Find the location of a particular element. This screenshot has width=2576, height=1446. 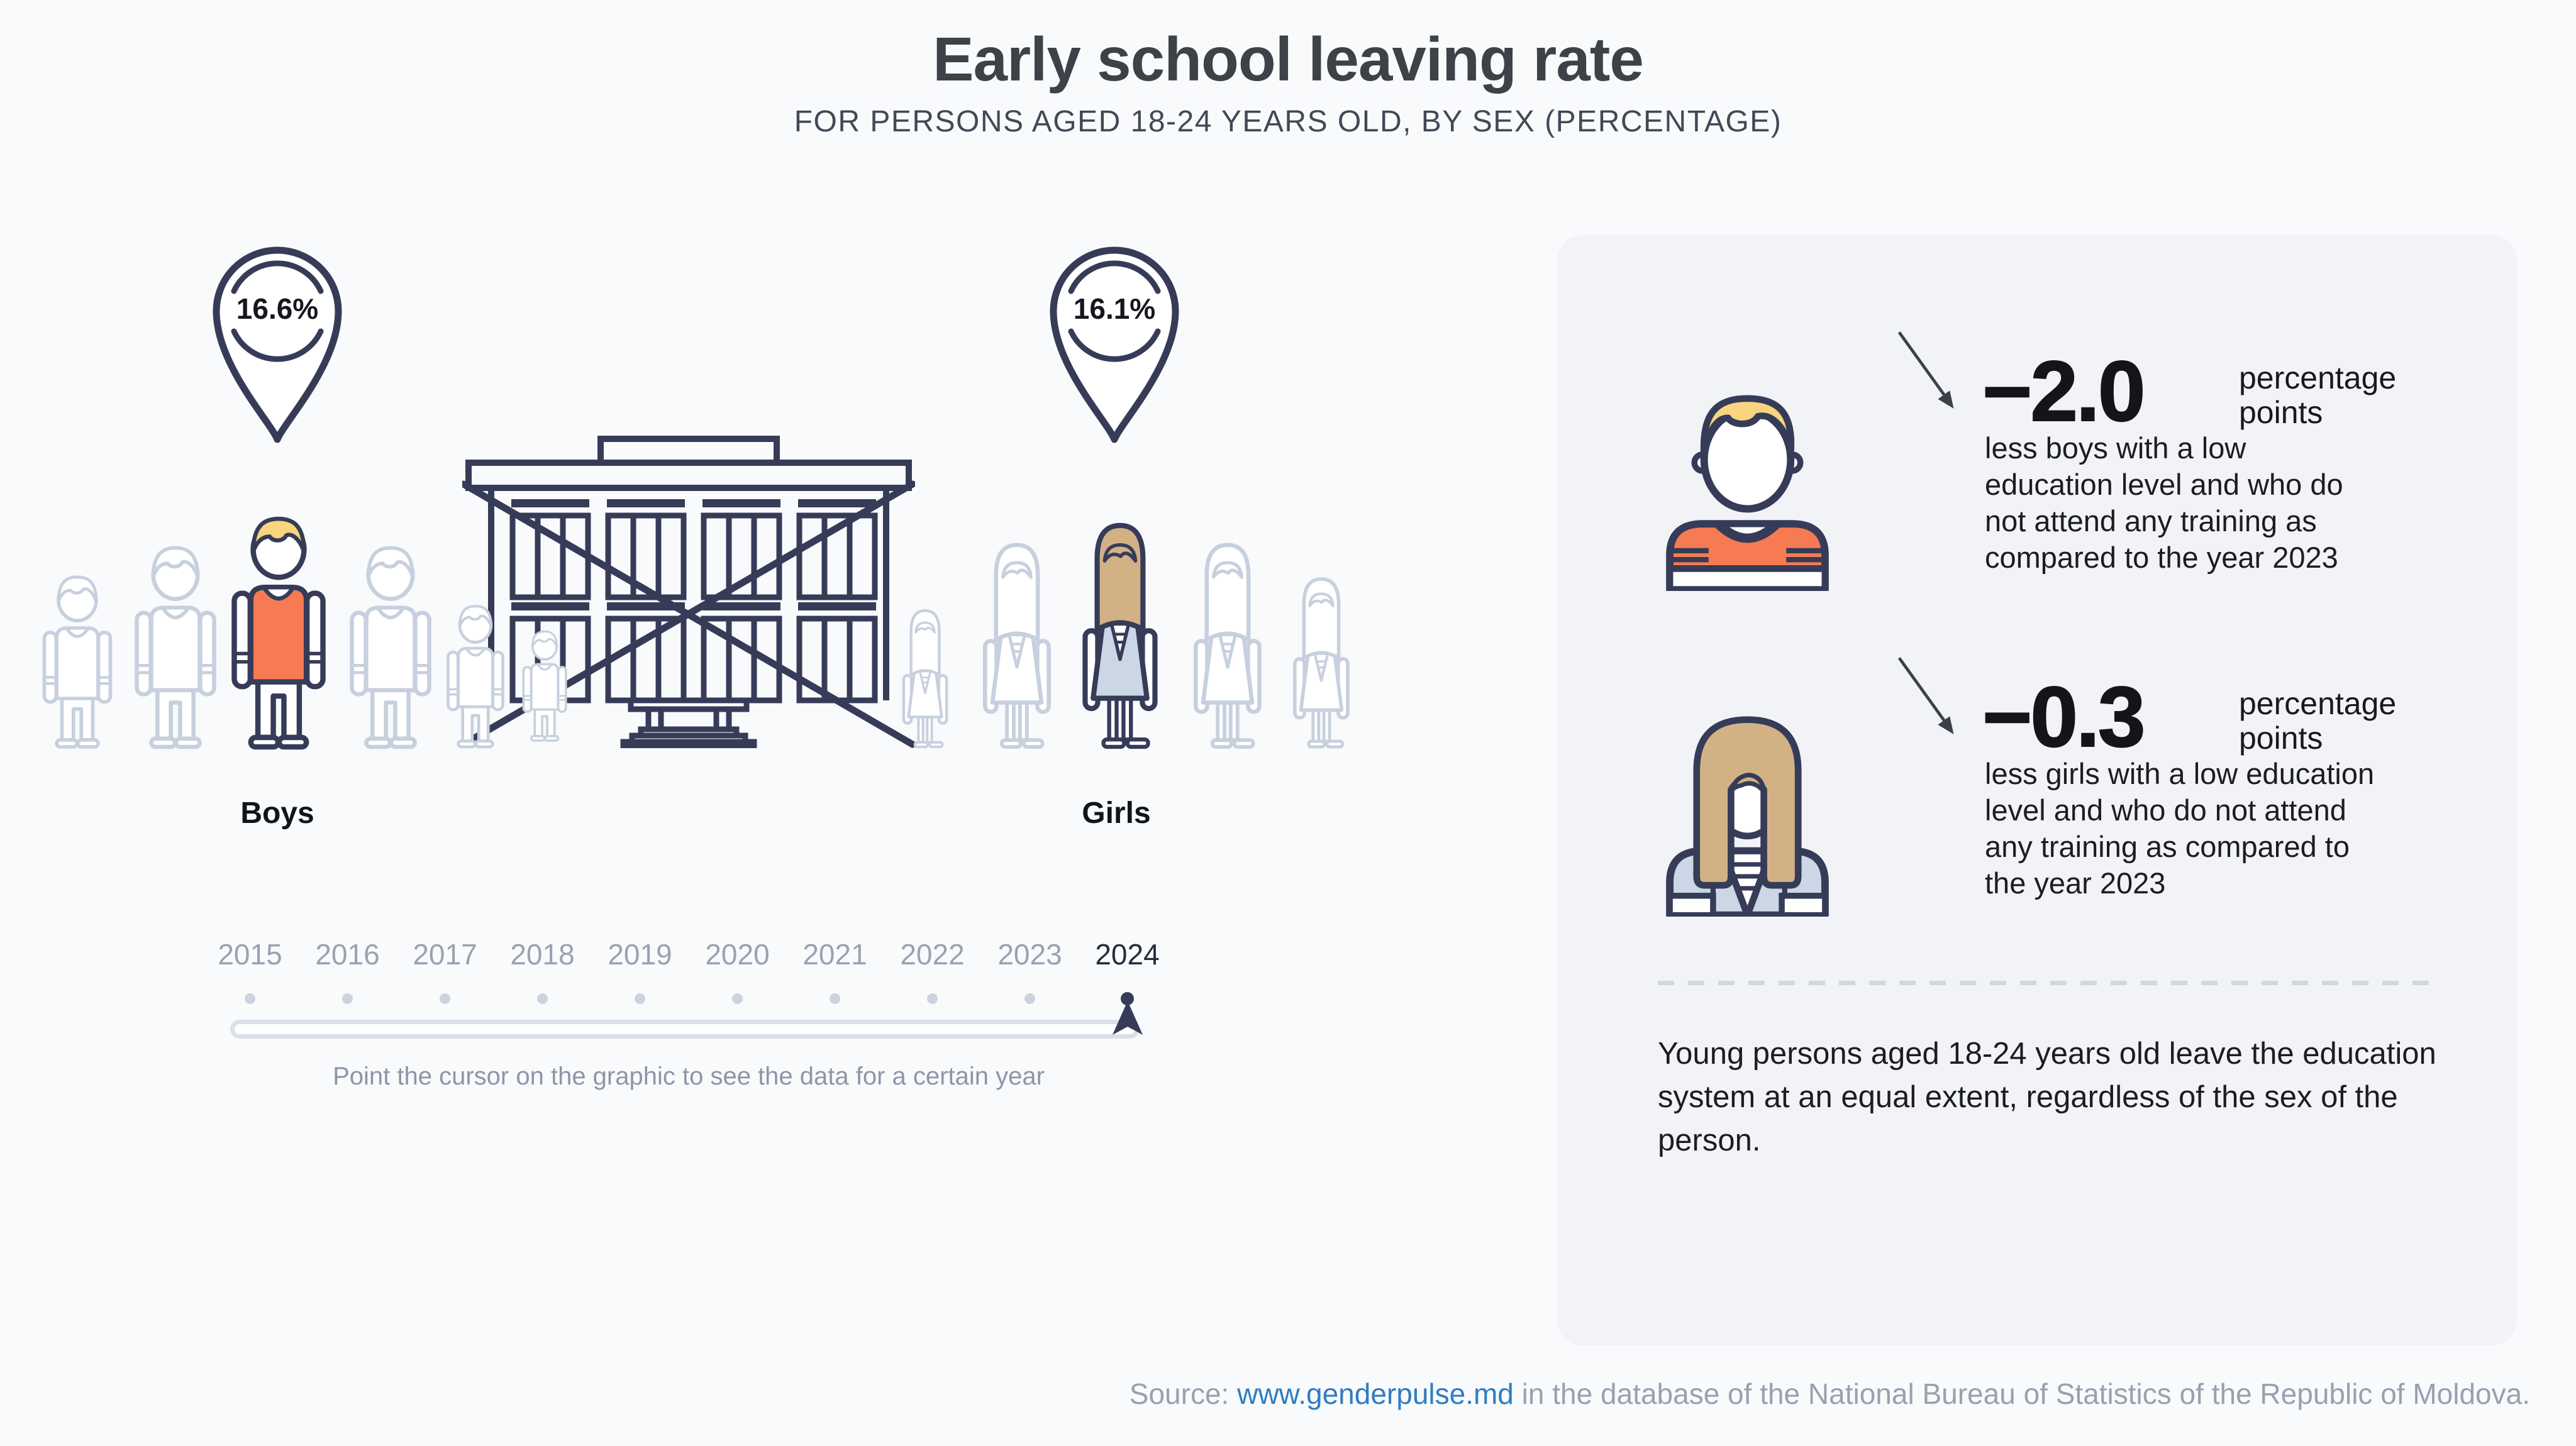

girls-rate-value: 16.1% is located at coordinates (1114, 308).